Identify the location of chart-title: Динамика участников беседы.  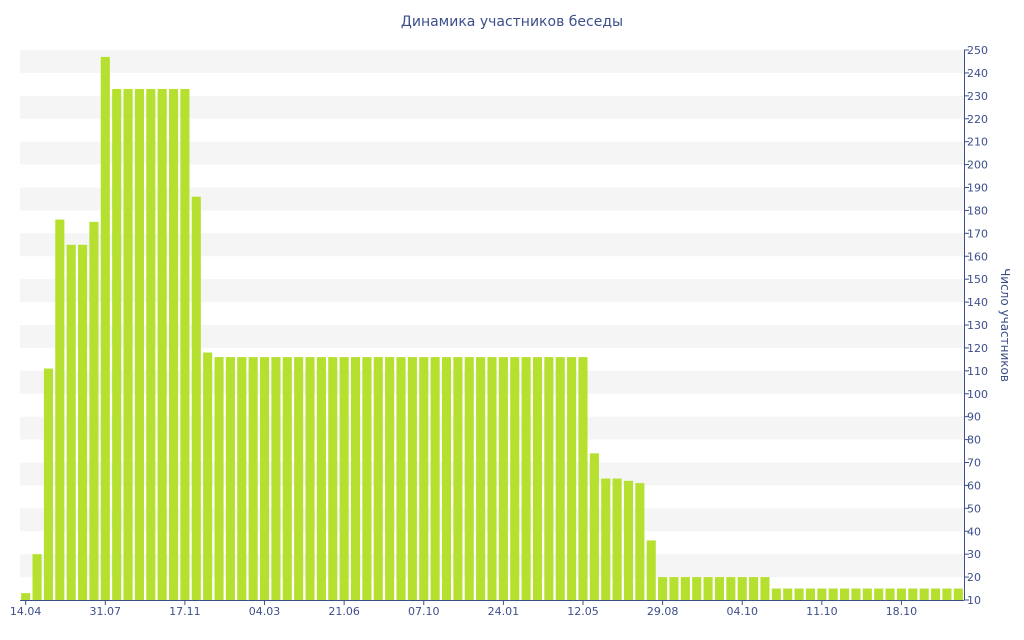
(512, 22).